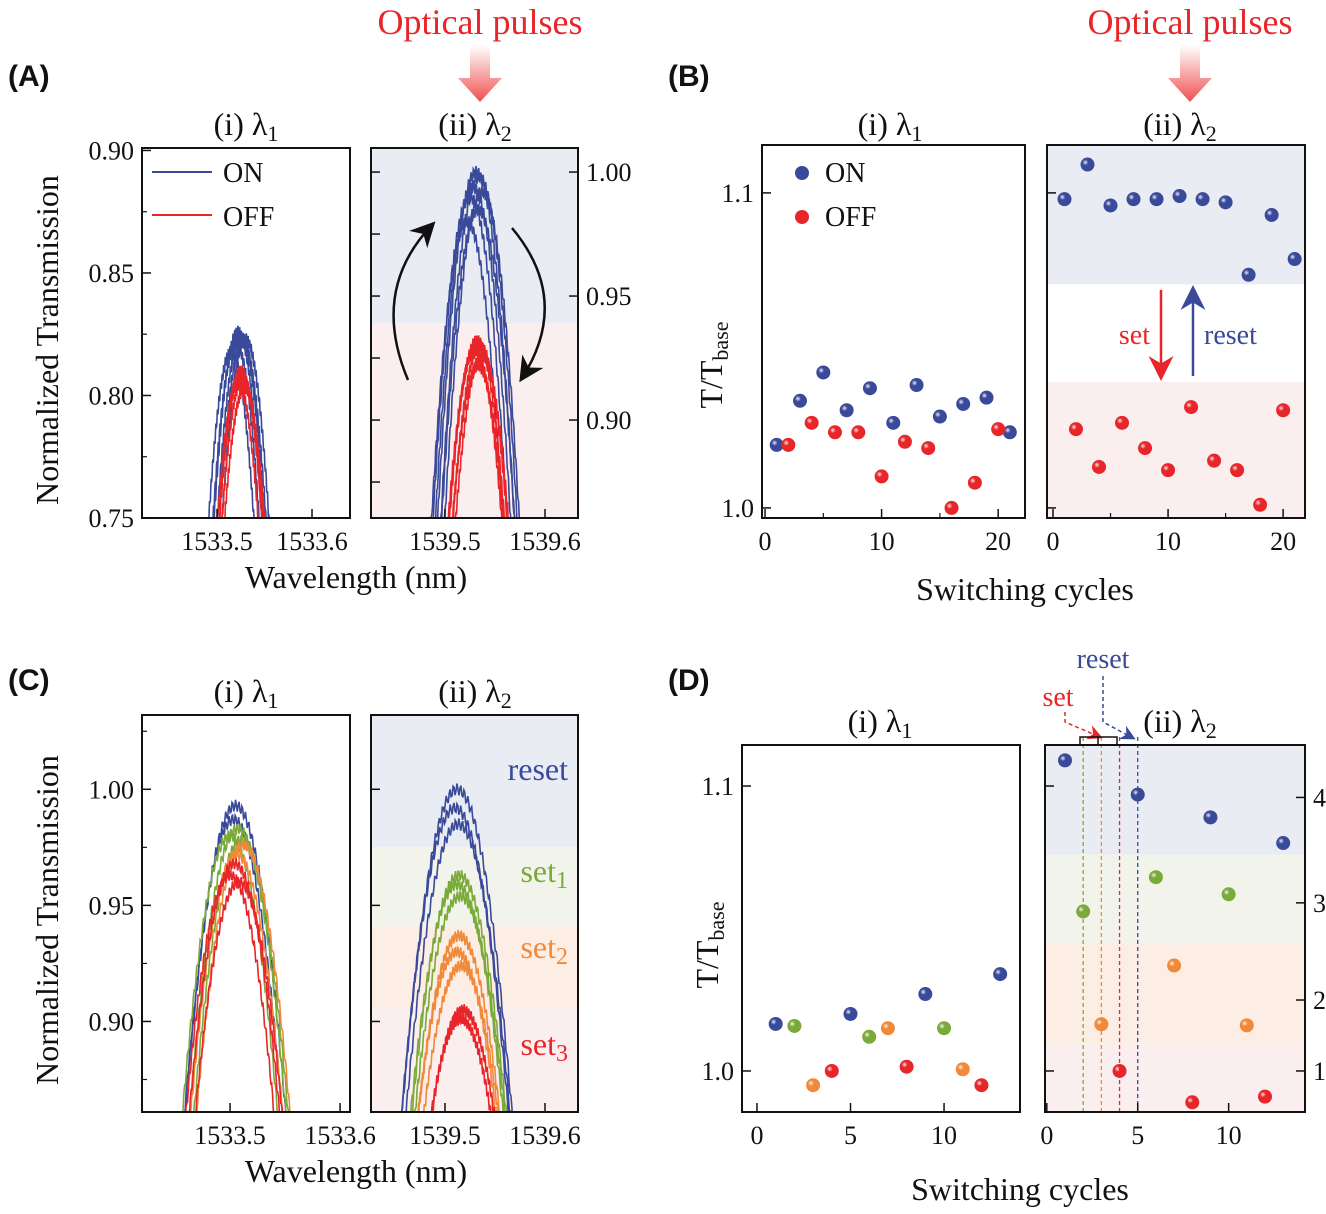  Describe the element at coordinates (1134, 335) in the screenshot. I see `set-label: set` at that location.